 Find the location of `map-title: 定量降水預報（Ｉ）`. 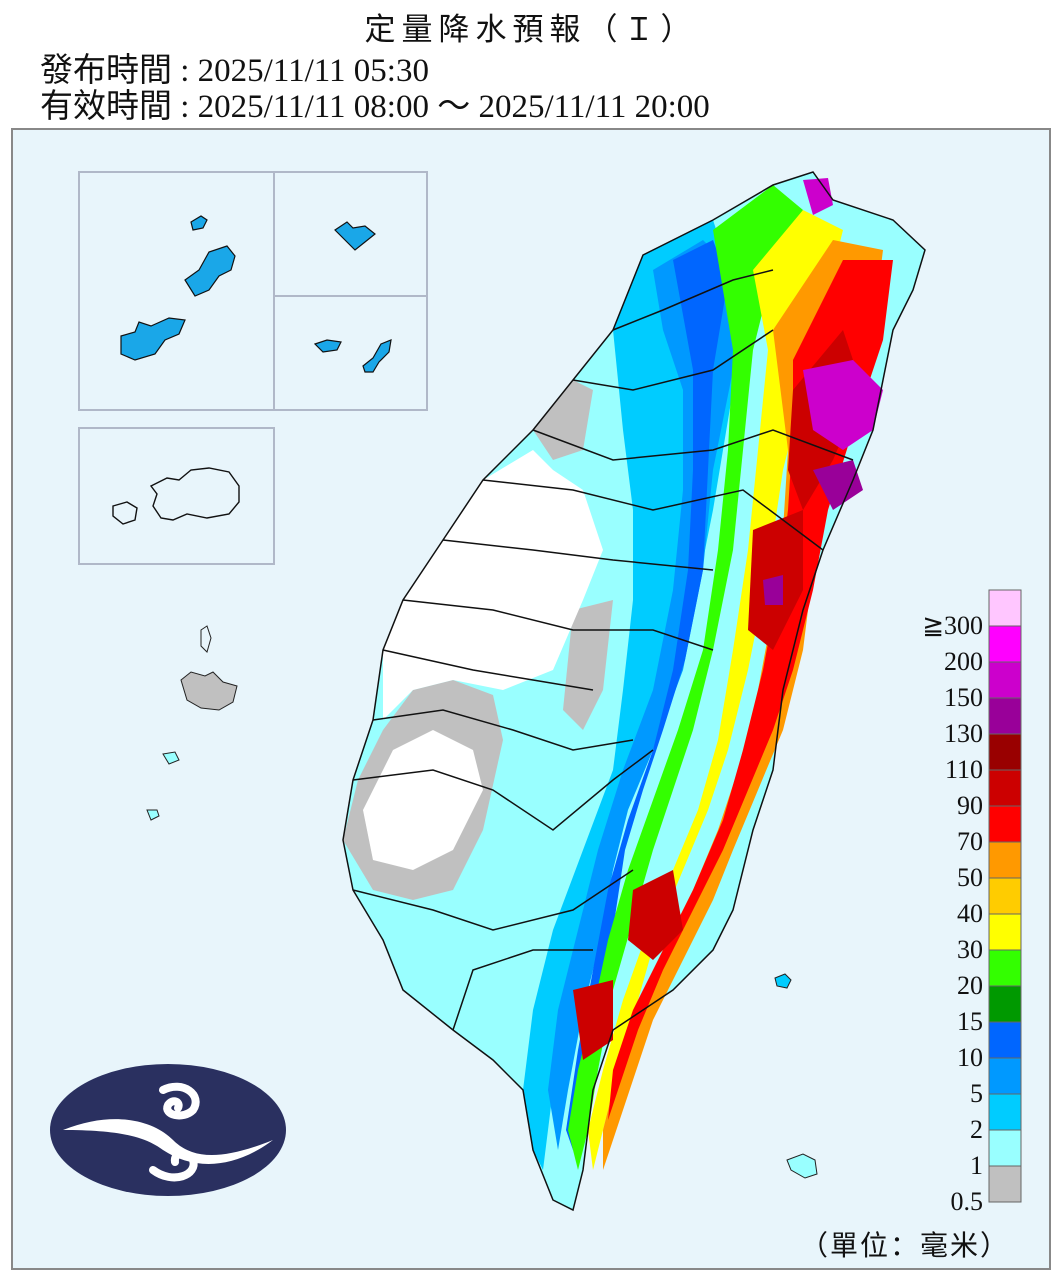

map-title: 定量降水預報（Ｉ） is located at coordinates (531, 30).